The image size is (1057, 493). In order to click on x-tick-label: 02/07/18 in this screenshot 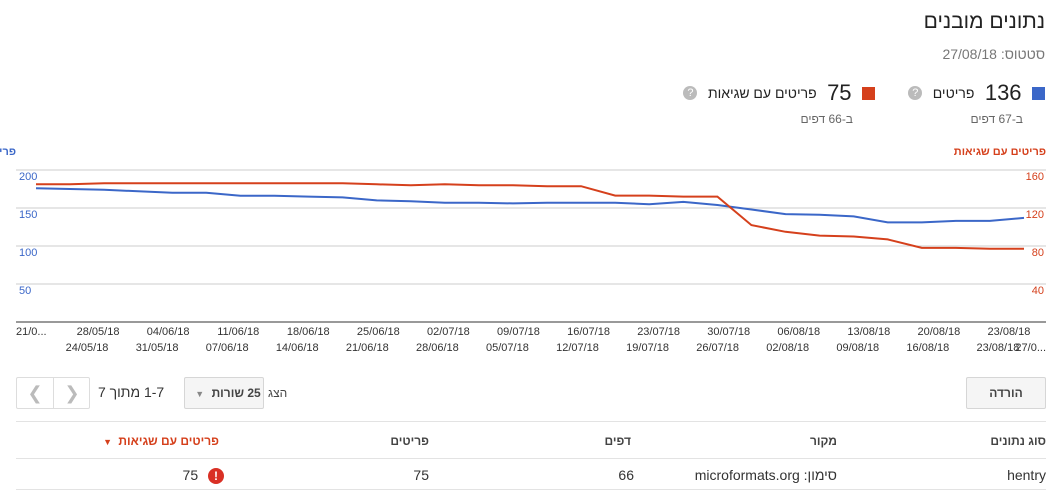, I will do `click(448, 332)`.